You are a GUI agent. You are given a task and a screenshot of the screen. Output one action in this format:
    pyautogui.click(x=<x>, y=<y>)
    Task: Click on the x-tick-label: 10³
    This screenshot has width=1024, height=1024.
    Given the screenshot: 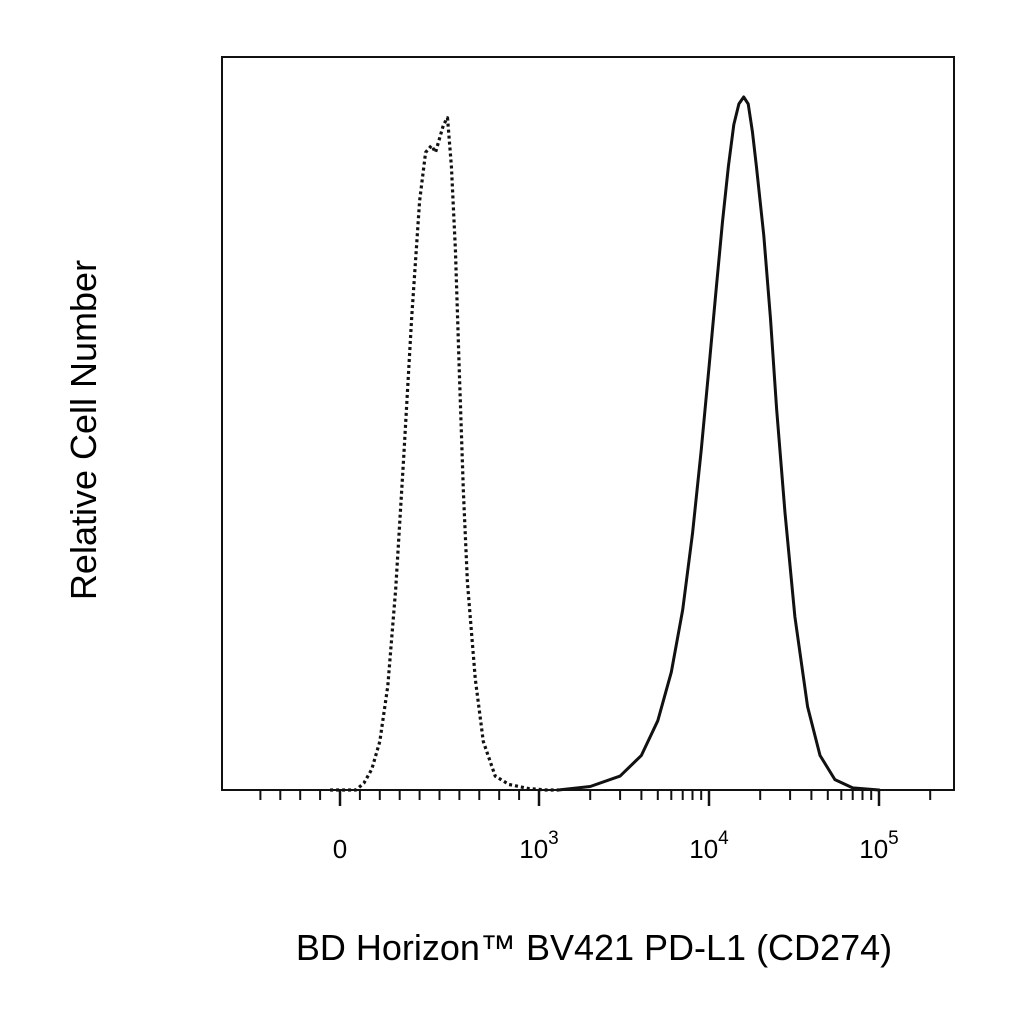 What is the action you would take?
    pyautogui.click(x=539, y=846)
    